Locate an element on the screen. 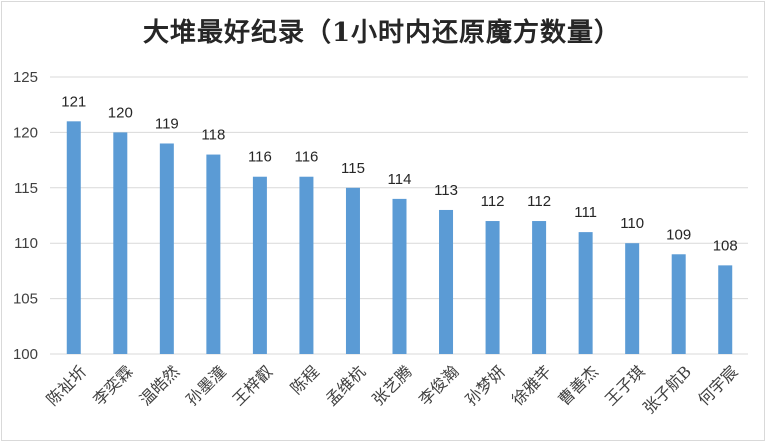 The image size is (768, 444). data-label: 115 is located at coordinates (353, 168).